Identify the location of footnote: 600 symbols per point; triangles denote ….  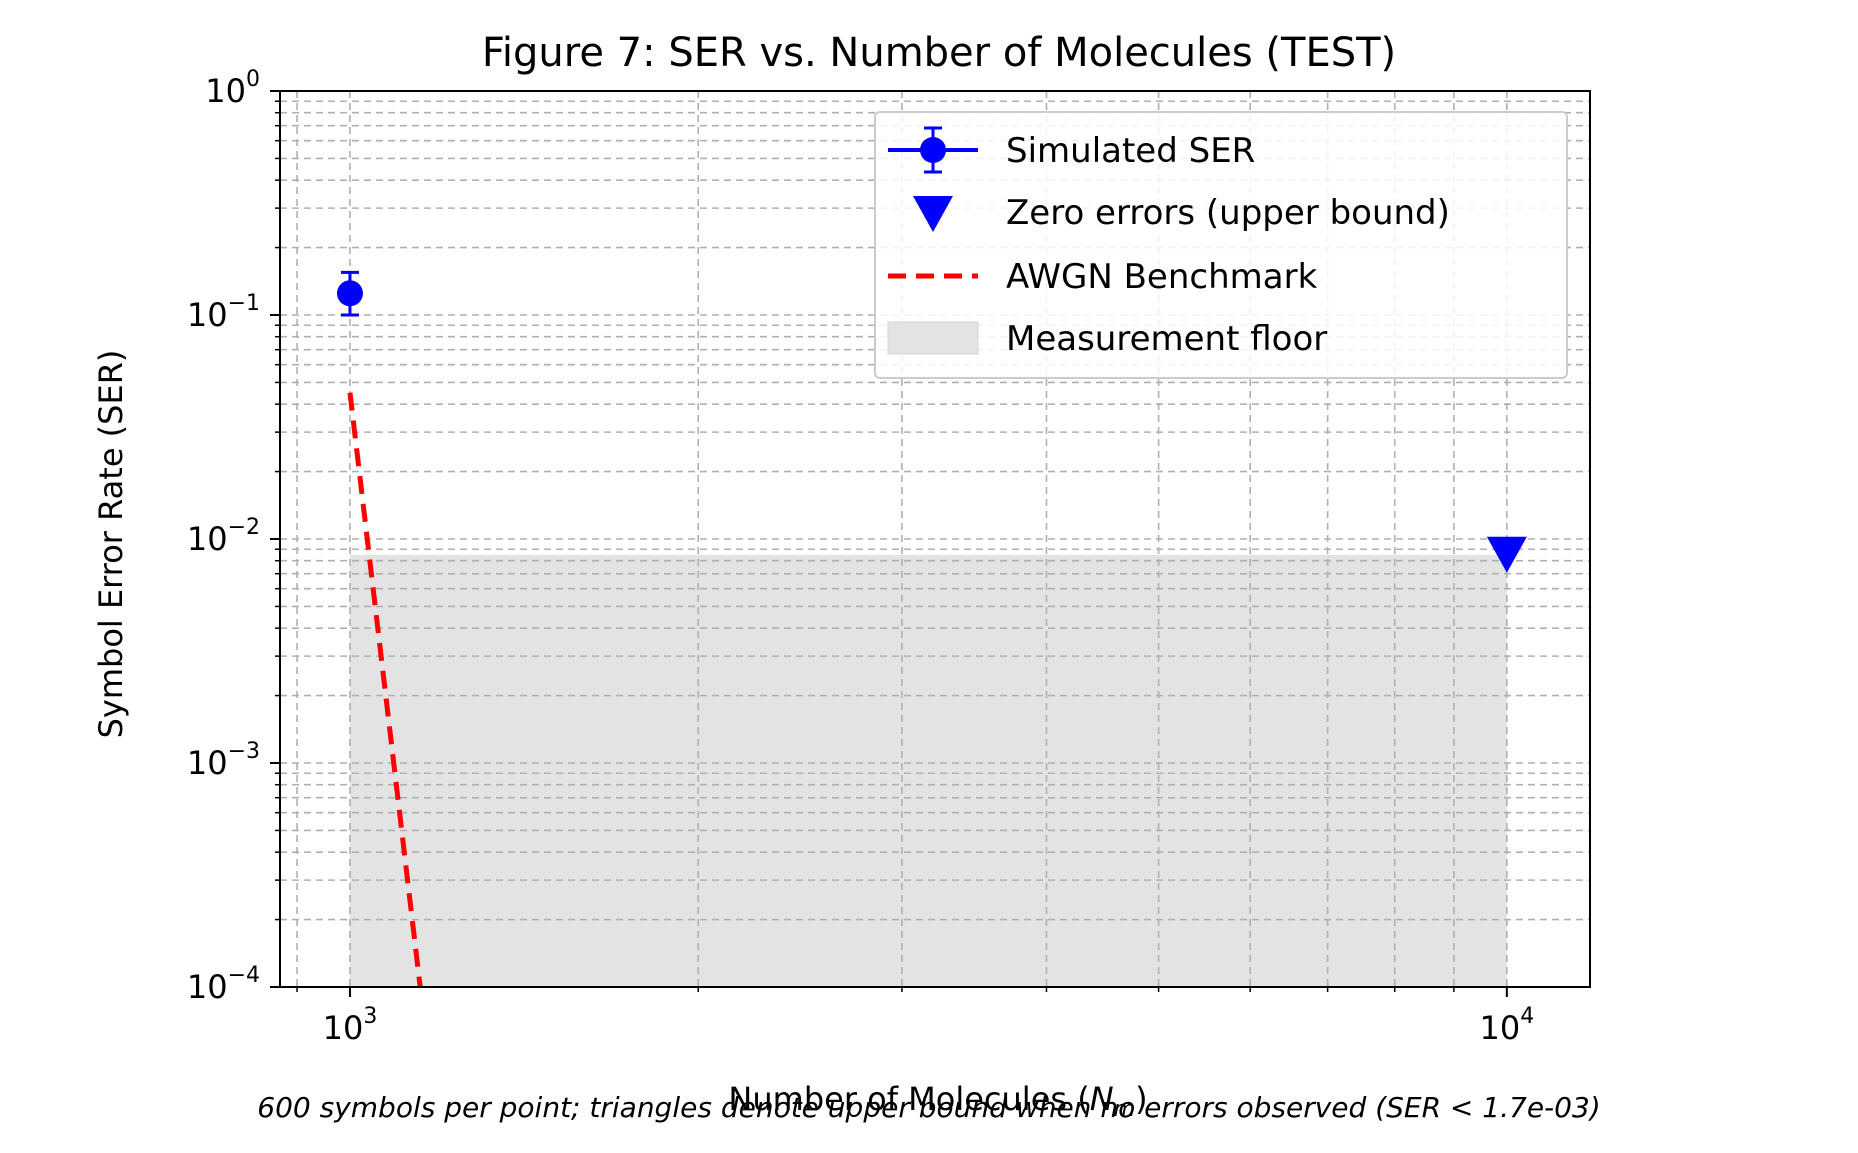
(928, 1107).